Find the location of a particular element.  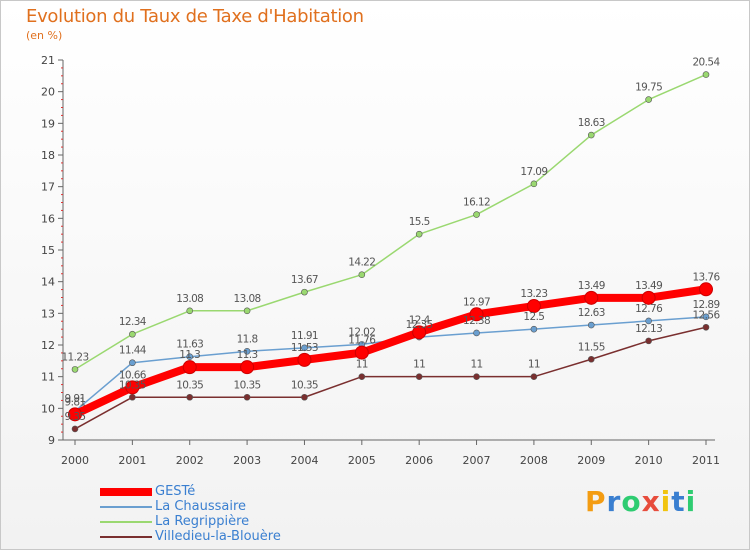

data-label: 12.89 is located at coordinates (705, 305).